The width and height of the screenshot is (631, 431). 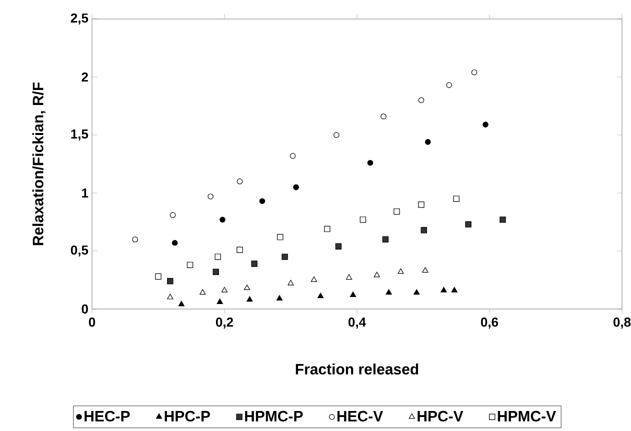 I want to click on legend-label: HEC-P, so click(x=107, y=416).